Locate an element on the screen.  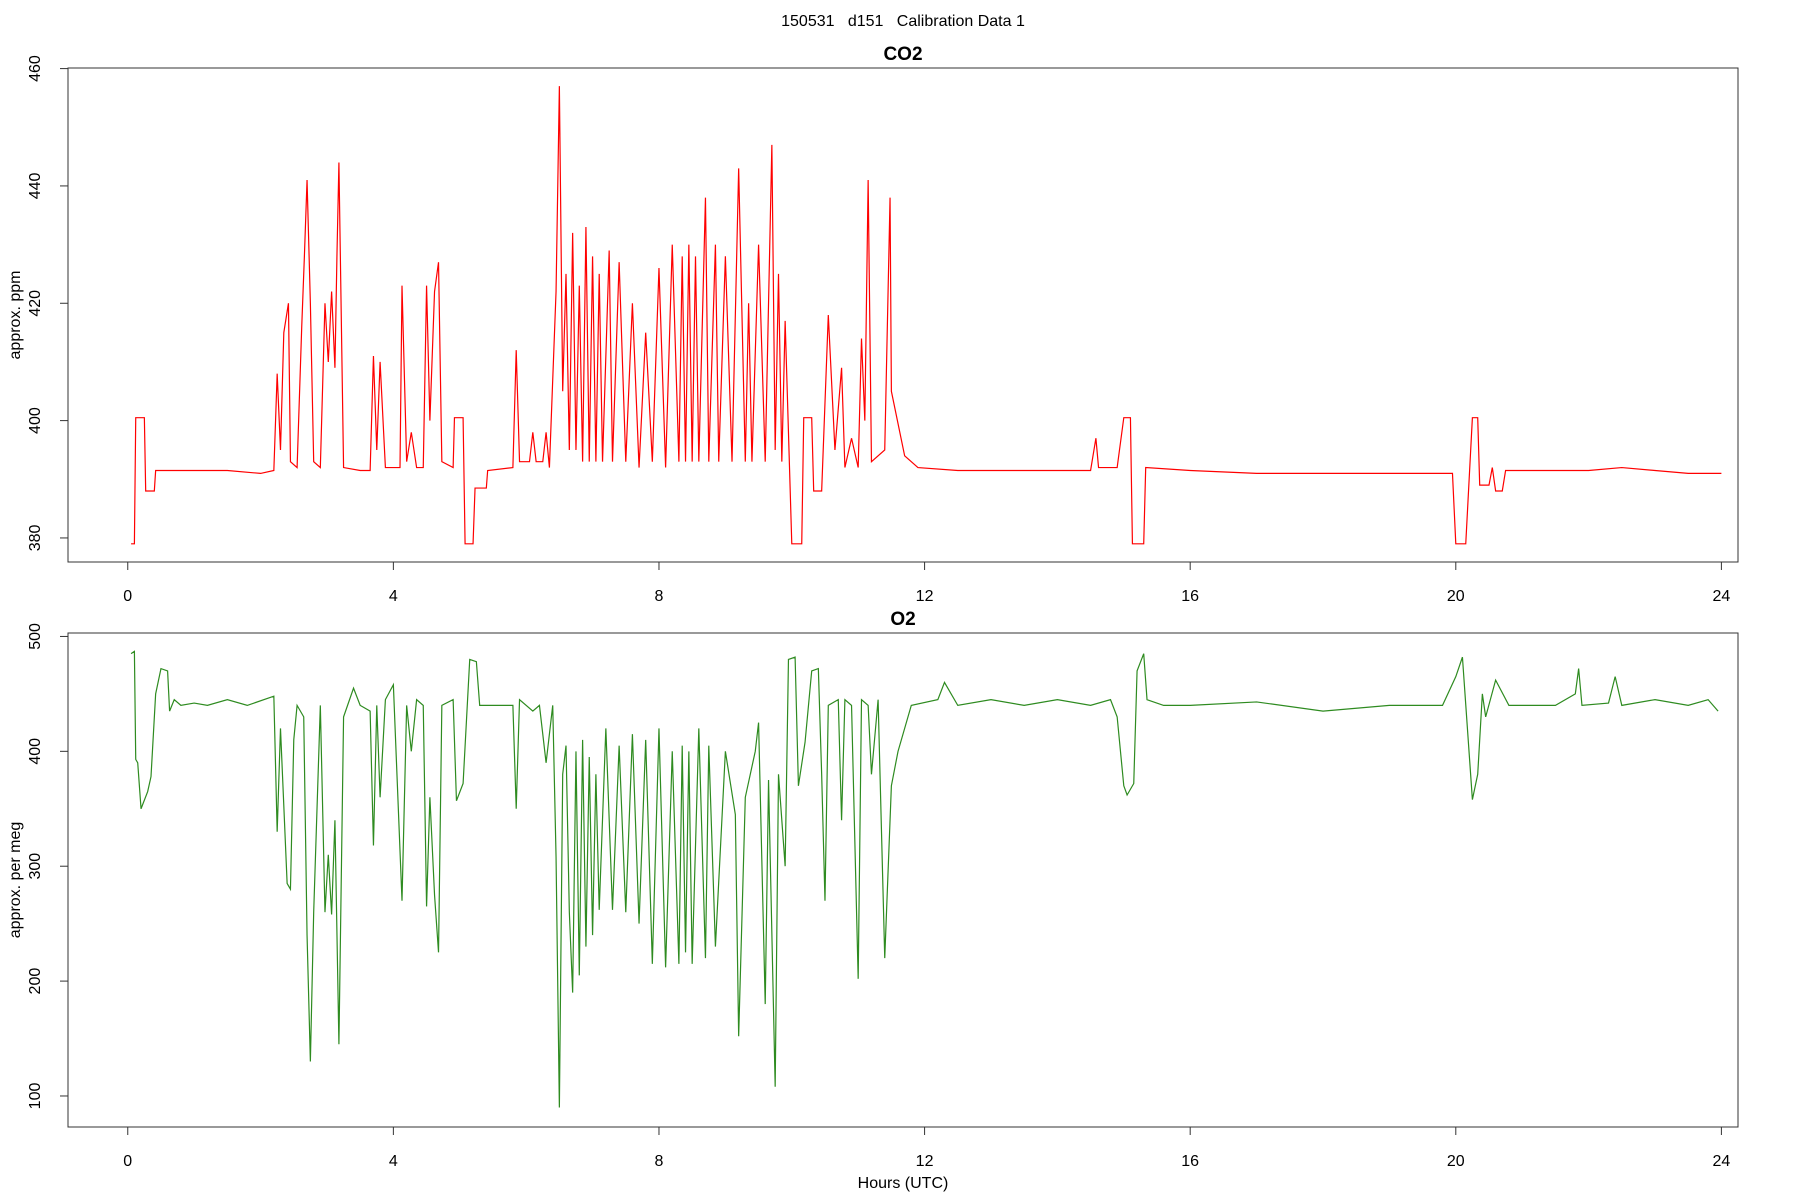
y-tick-label: 460 is located at coordinates (35, 68).